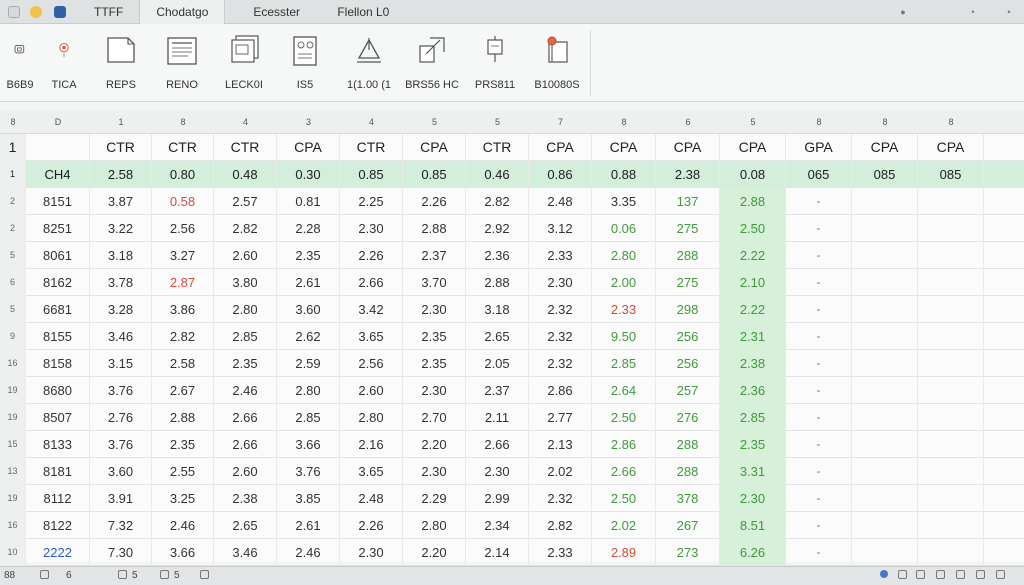 Image resolution: width=1024 pixels, height=585 pixels. Describe the element at coordinates (434, 498) in the screenshot. I see `grid-cell: 2.29` at that location.